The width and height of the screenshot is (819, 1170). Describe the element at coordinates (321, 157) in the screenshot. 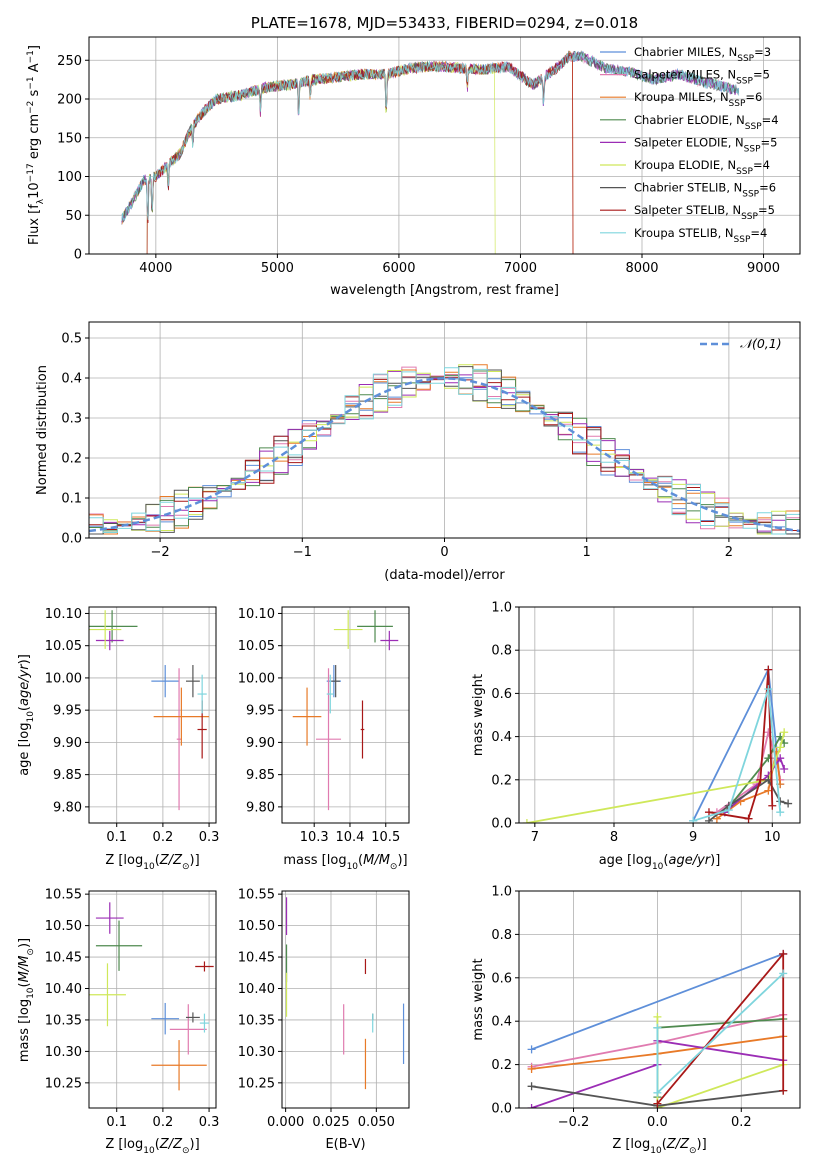

I see `spectrum-line-kroupa-elodie` at that location.